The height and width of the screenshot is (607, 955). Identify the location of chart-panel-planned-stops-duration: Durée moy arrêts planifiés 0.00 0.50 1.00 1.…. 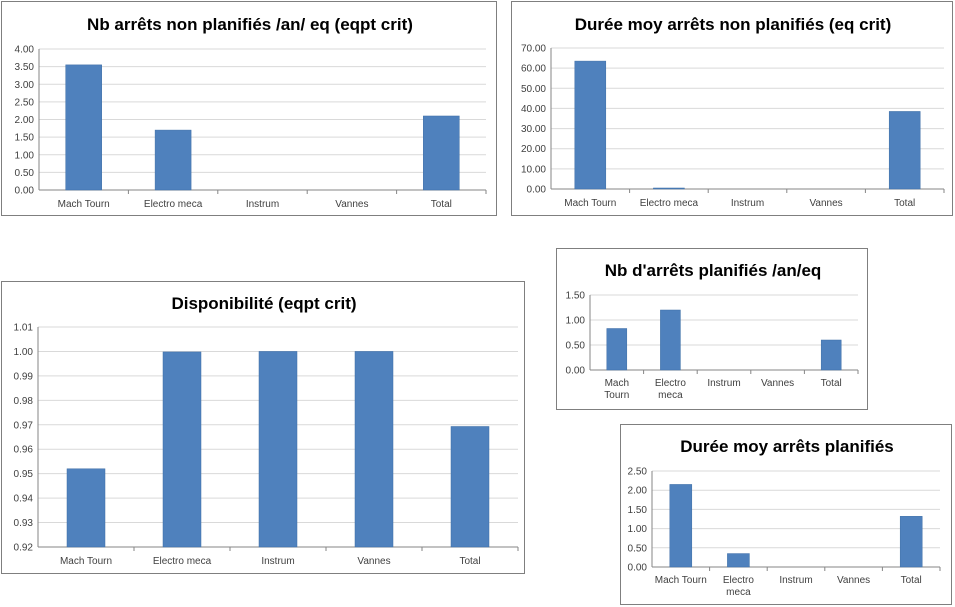
(786, 514).